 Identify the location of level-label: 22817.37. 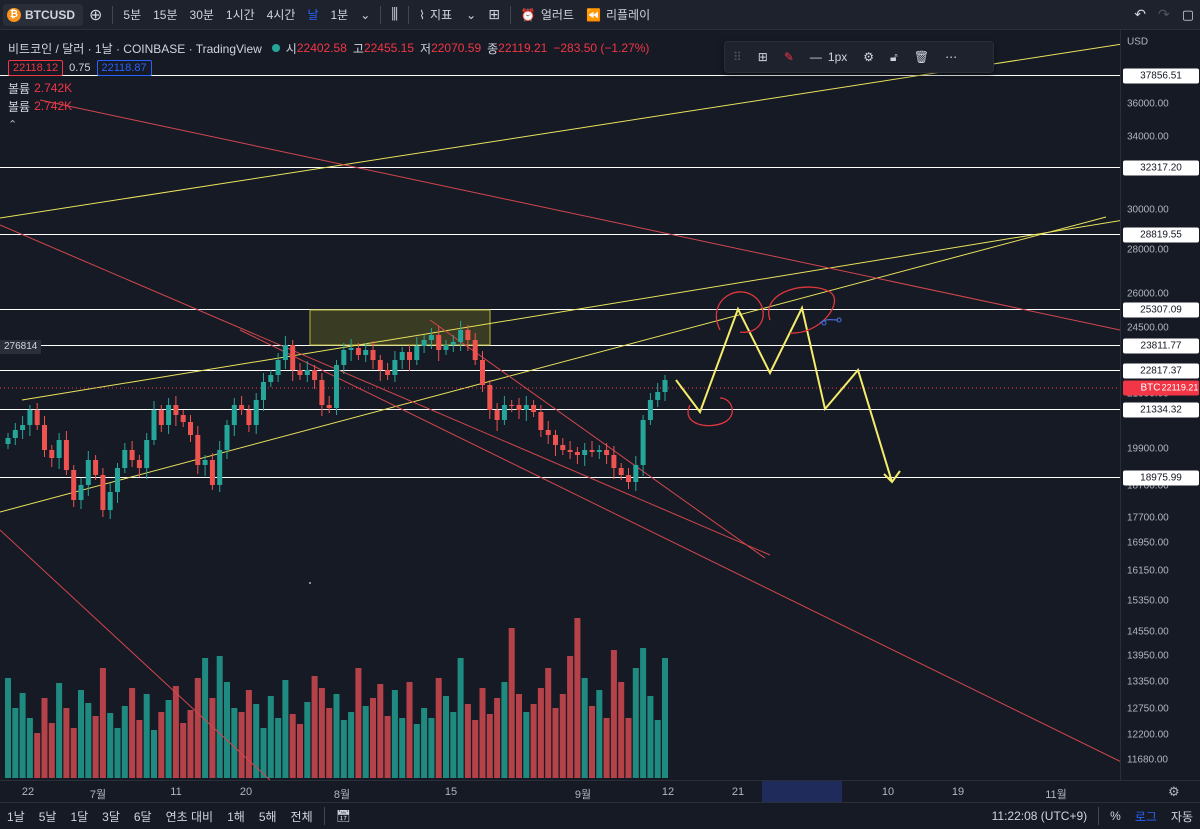
(1161, 370).